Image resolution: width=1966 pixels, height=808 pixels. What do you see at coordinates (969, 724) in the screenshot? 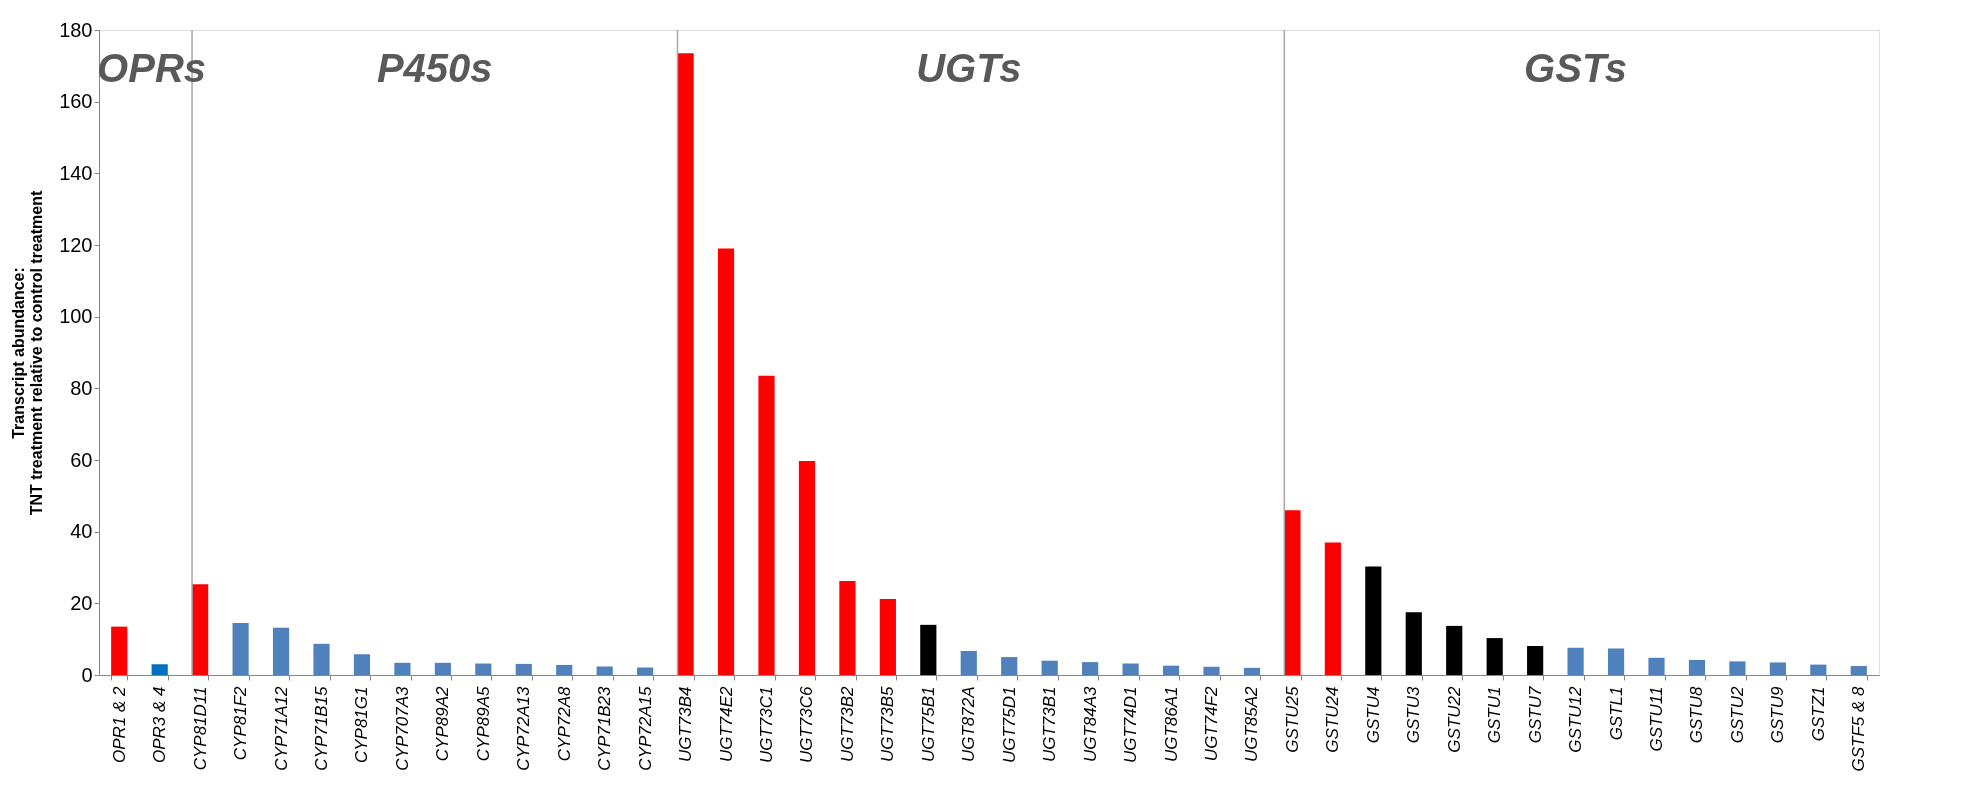
I see `x-tick-label: UGT872A` at bounding box center [969, 724].